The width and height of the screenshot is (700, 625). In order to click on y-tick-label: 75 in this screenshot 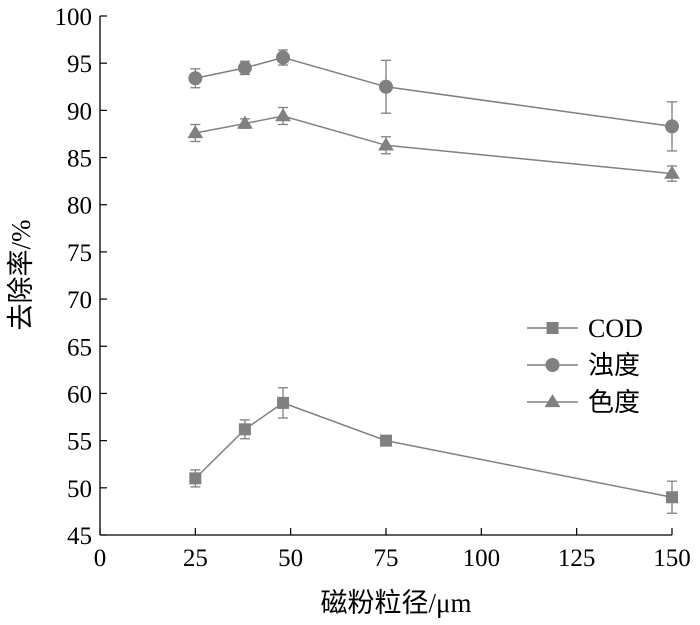, I will do `click(79, 253)`.